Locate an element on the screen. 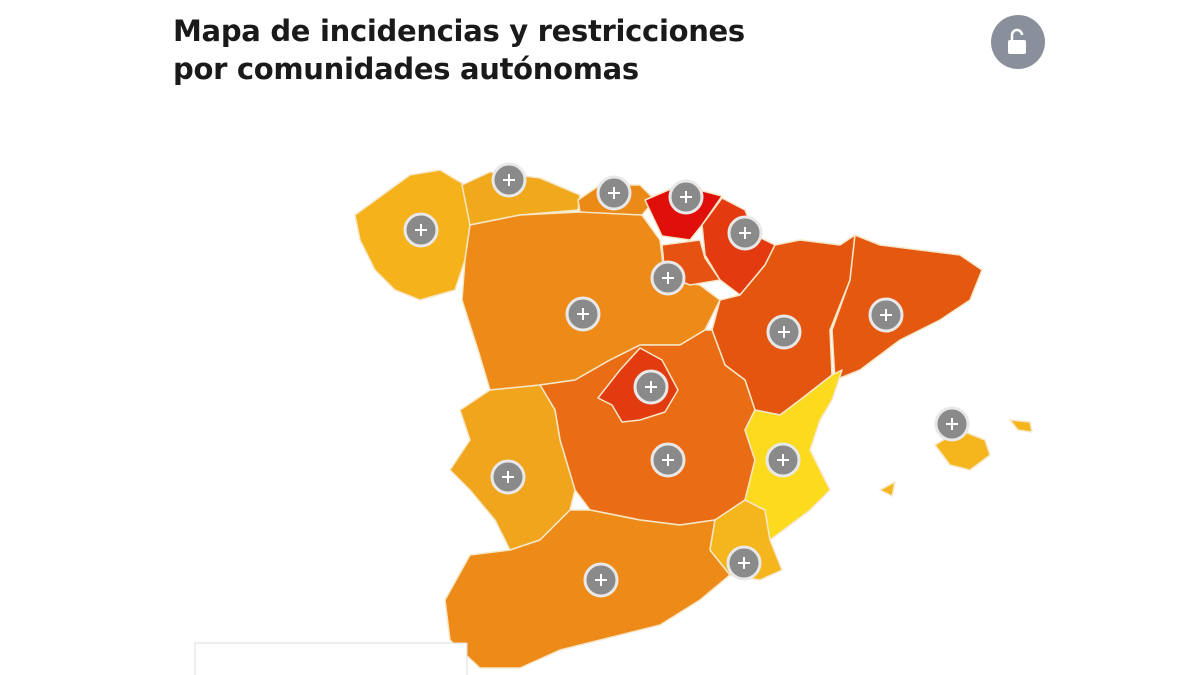 The height and width of the screenshot is (675, 1200). lock-shackle is located at coordinates (1017, 34).